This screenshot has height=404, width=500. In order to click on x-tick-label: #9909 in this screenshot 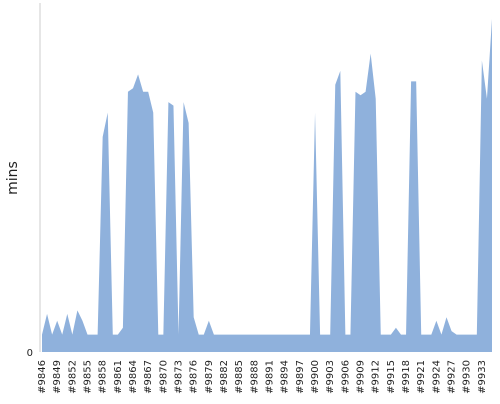, I will do `click(361, 377)`.